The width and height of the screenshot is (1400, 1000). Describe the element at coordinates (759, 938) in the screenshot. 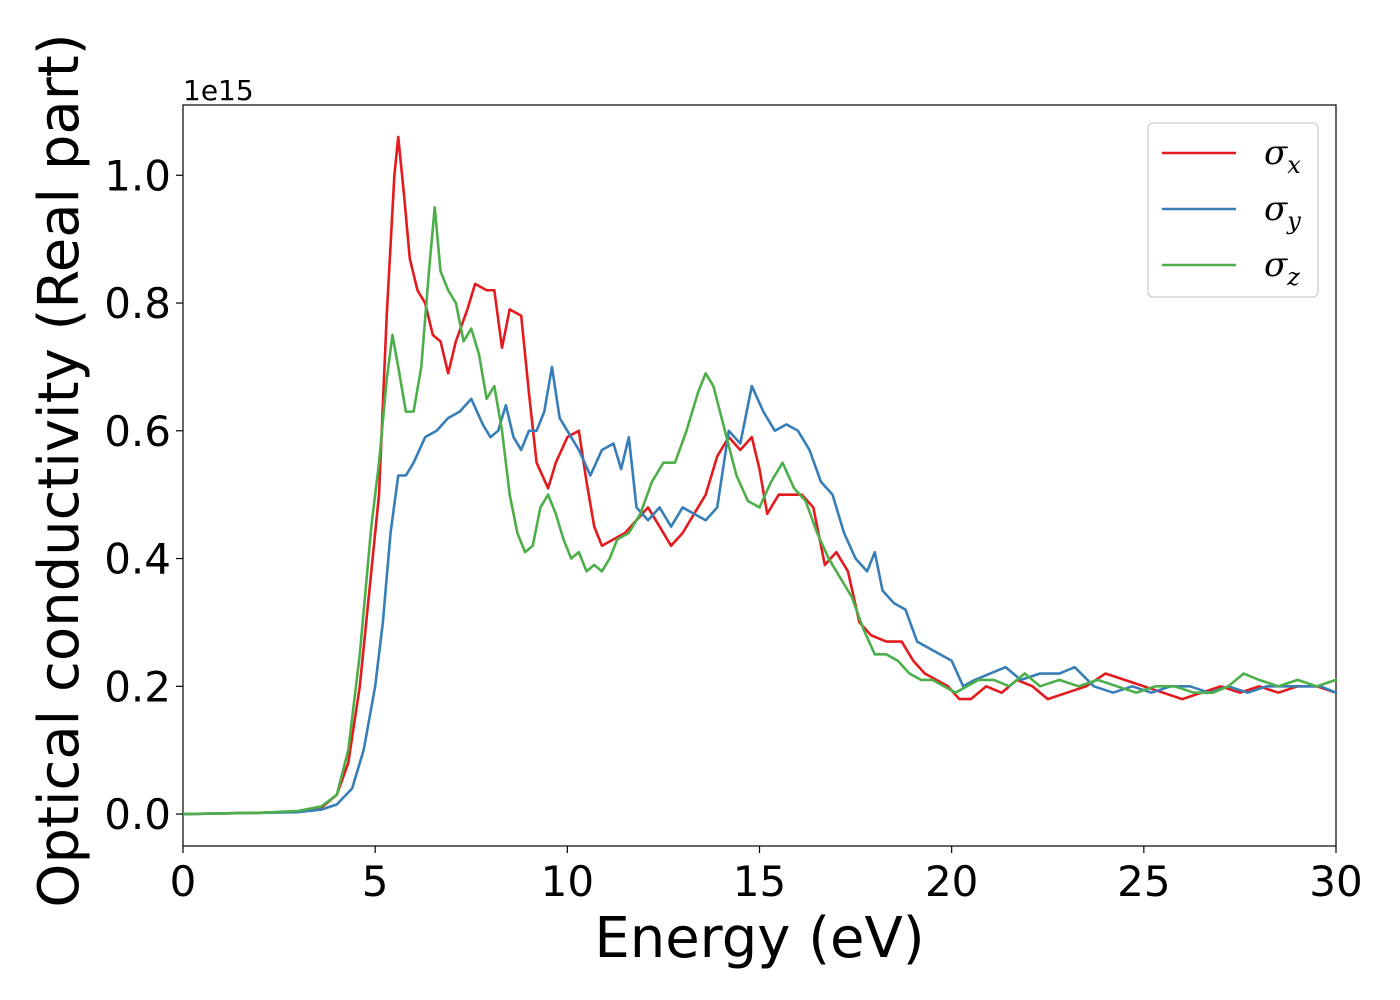

I see `x-axis-title: Energy (eV)` at that location.